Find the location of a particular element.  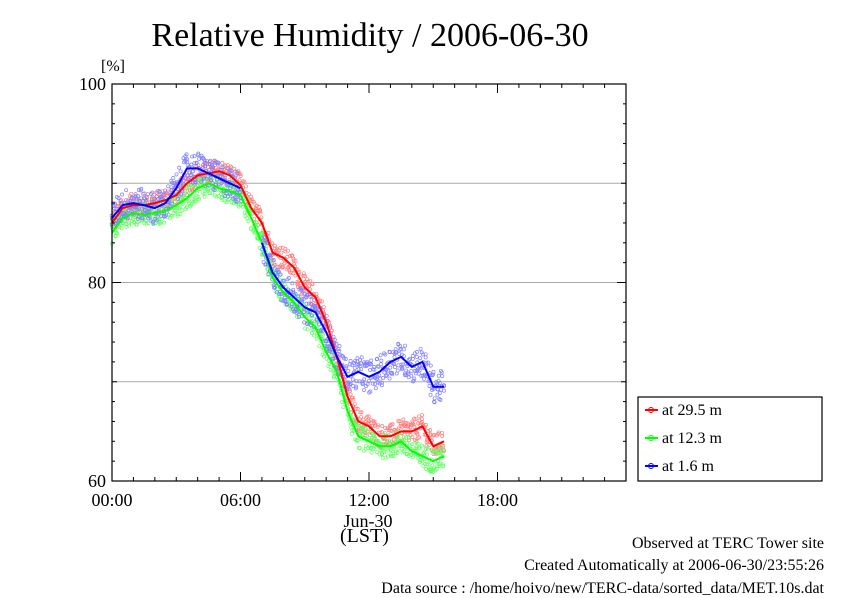

observed-site-note: Observed at TERC Tower site is located at coordinates (727, 543).